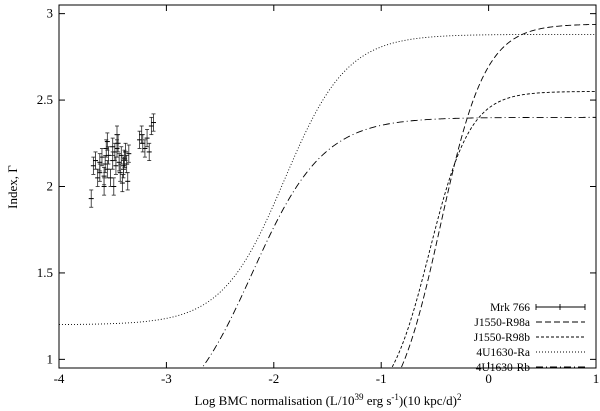 This screenshot has width=600, height=411. I want to click on x-tick-label-5: 1, so click(596, 378).